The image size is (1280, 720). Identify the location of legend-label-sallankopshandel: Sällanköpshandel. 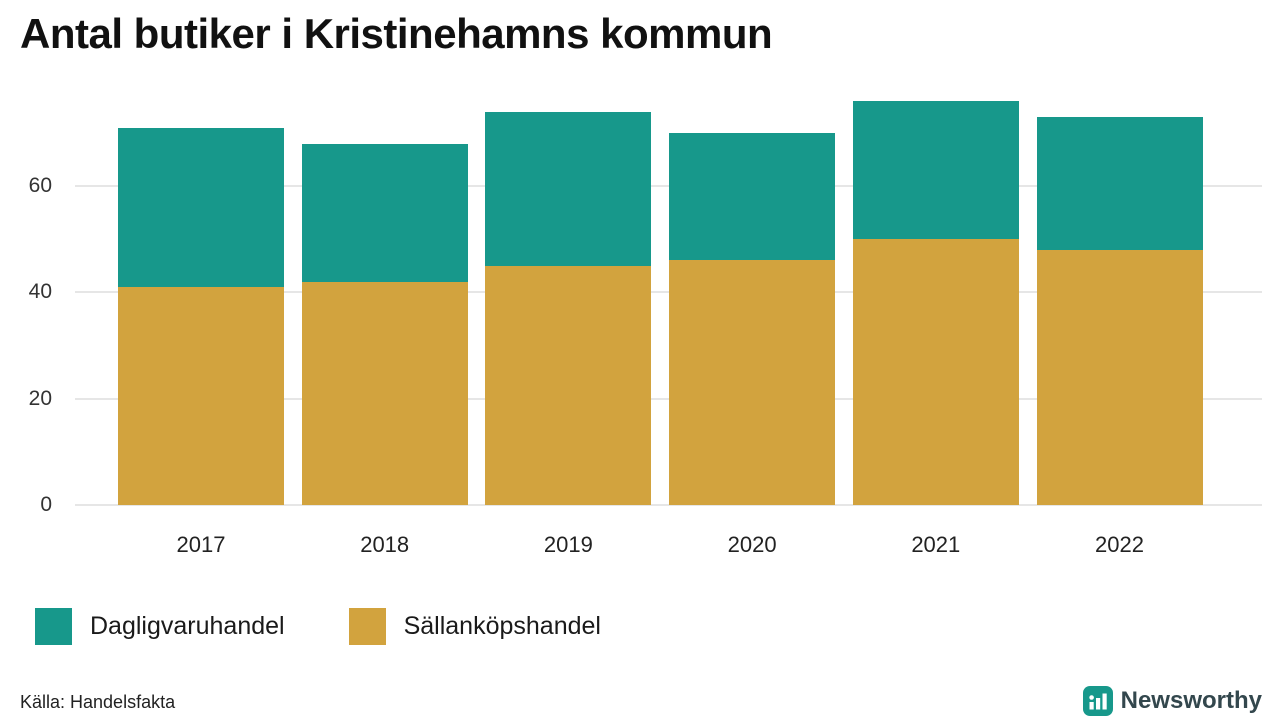
(502, 626).